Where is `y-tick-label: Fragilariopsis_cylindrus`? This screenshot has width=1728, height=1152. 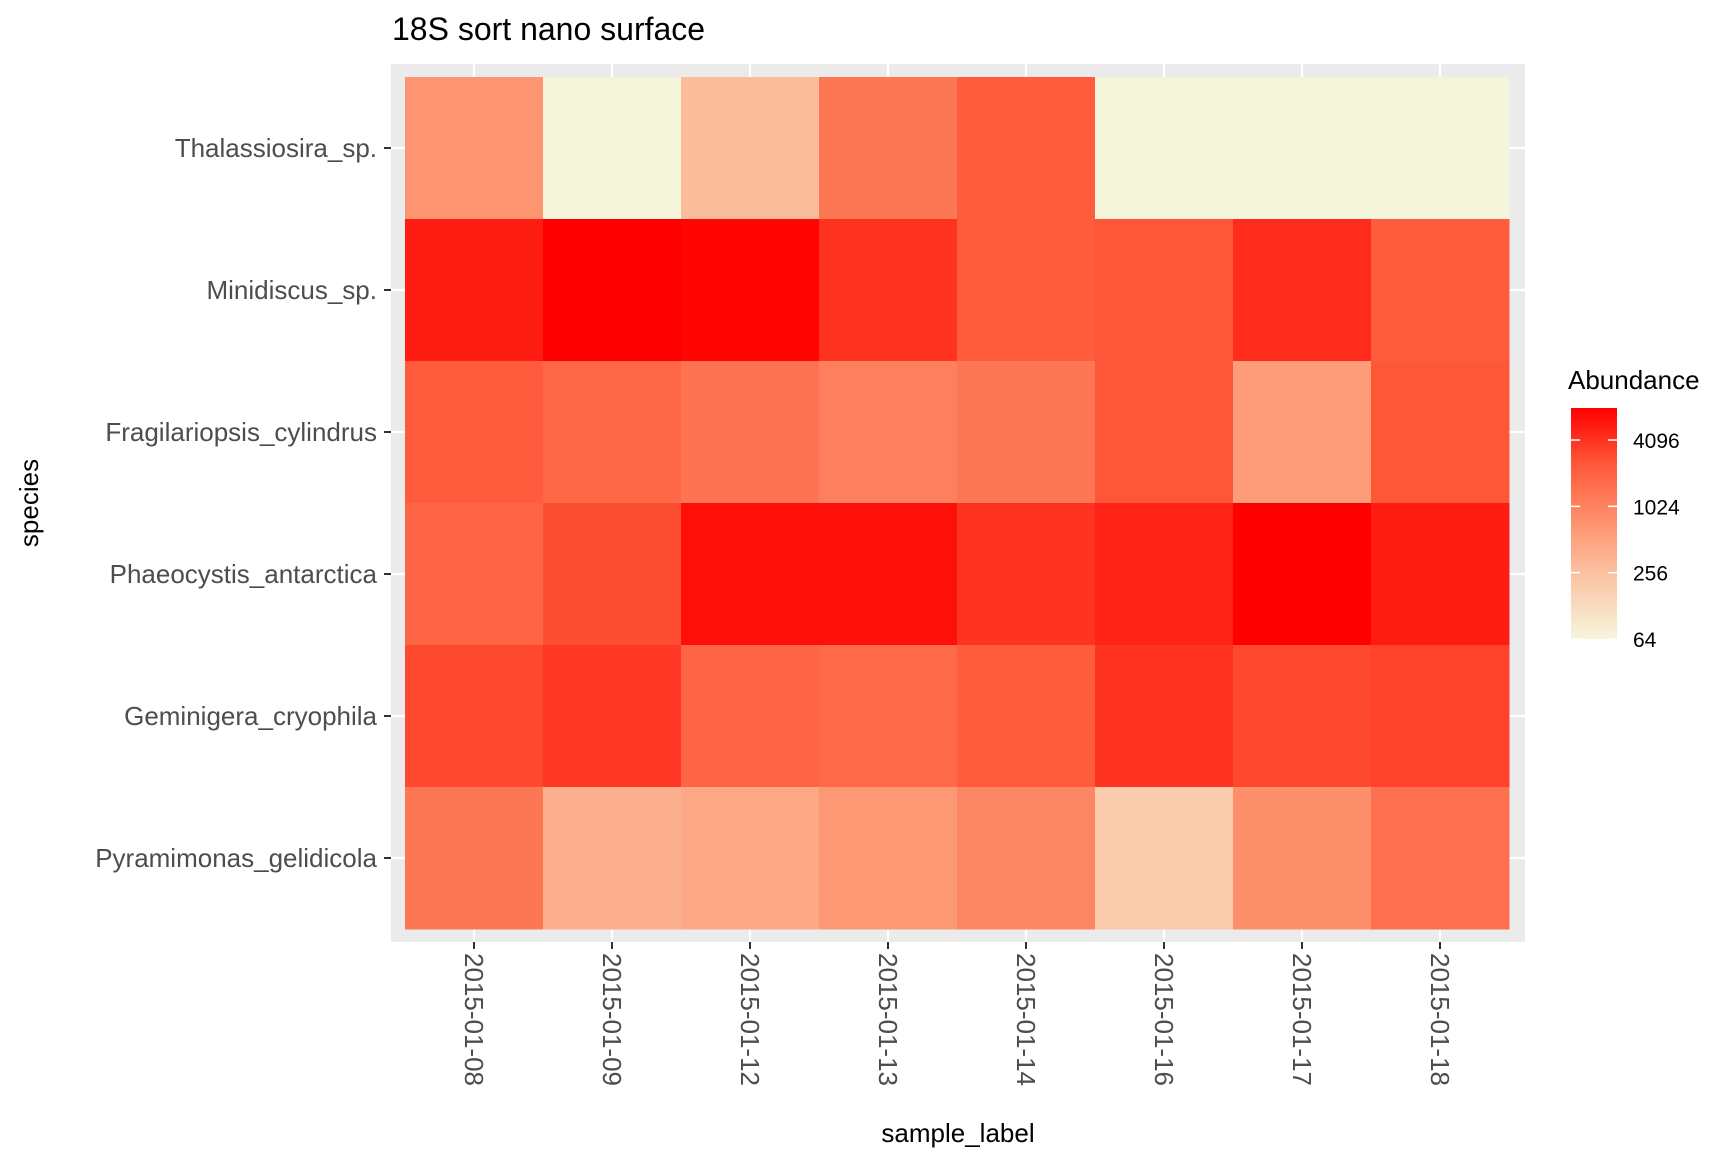
y-tick-label: Fragilariopsis_cylindrus is located at coordinates (241, 432).